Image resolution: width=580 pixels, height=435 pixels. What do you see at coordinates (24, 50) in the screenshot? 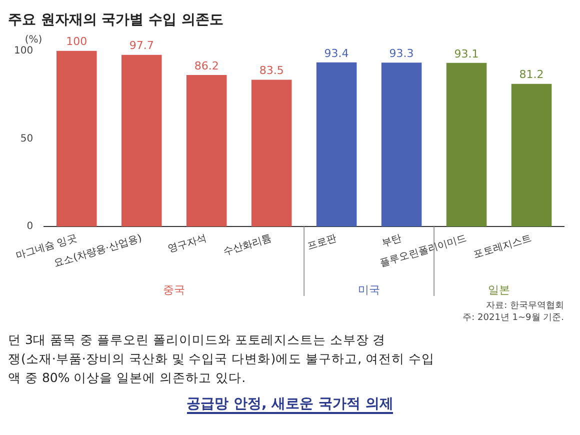
I see `y-tick-label: 100` at bounding box center [24, 50].